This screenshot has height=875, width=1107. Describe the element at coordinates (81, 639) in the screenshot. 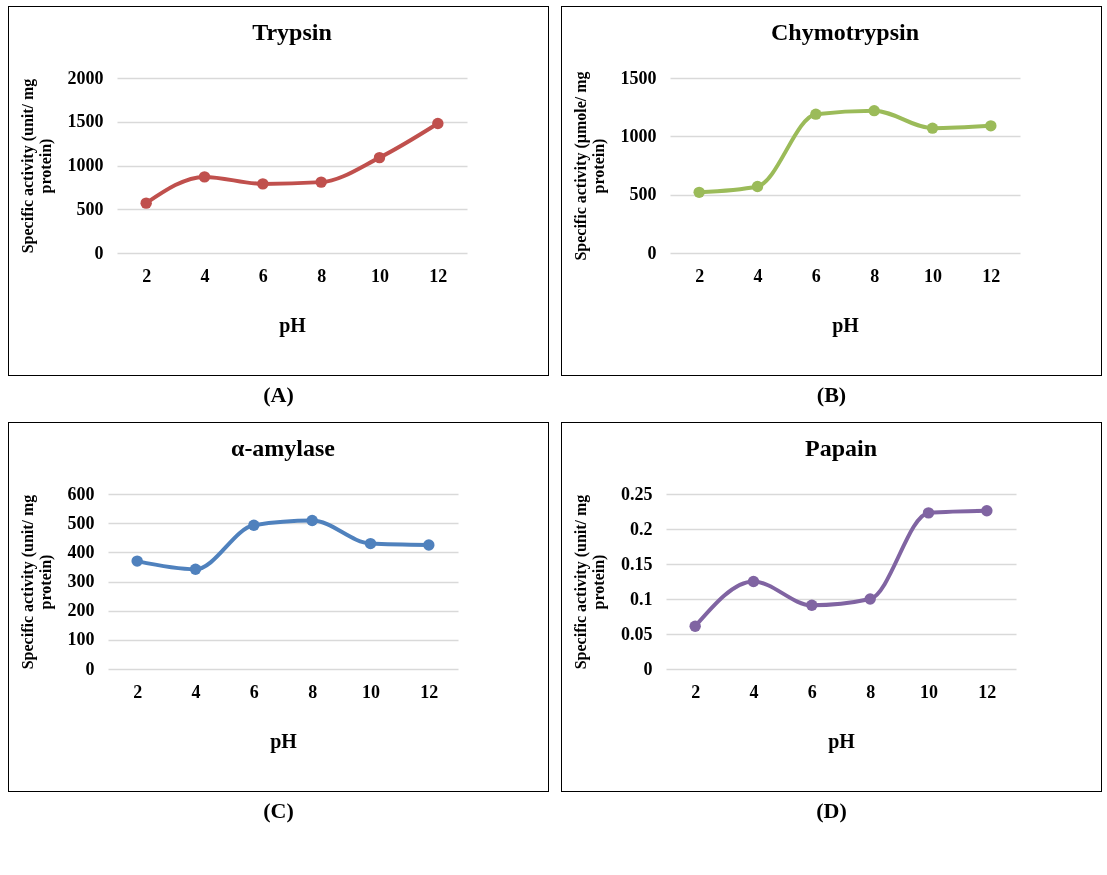

I see `y-tick-label: 100` at that location.